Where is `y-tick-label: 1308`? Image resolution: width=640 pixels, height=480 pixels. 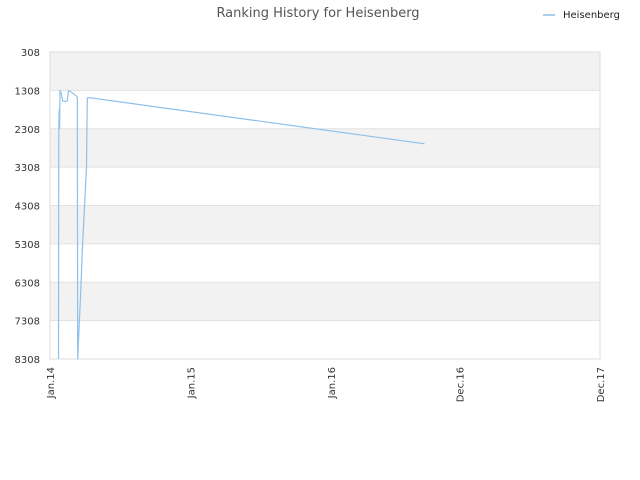 y-tick-label: 1308 is located at coordinates (27, 91).